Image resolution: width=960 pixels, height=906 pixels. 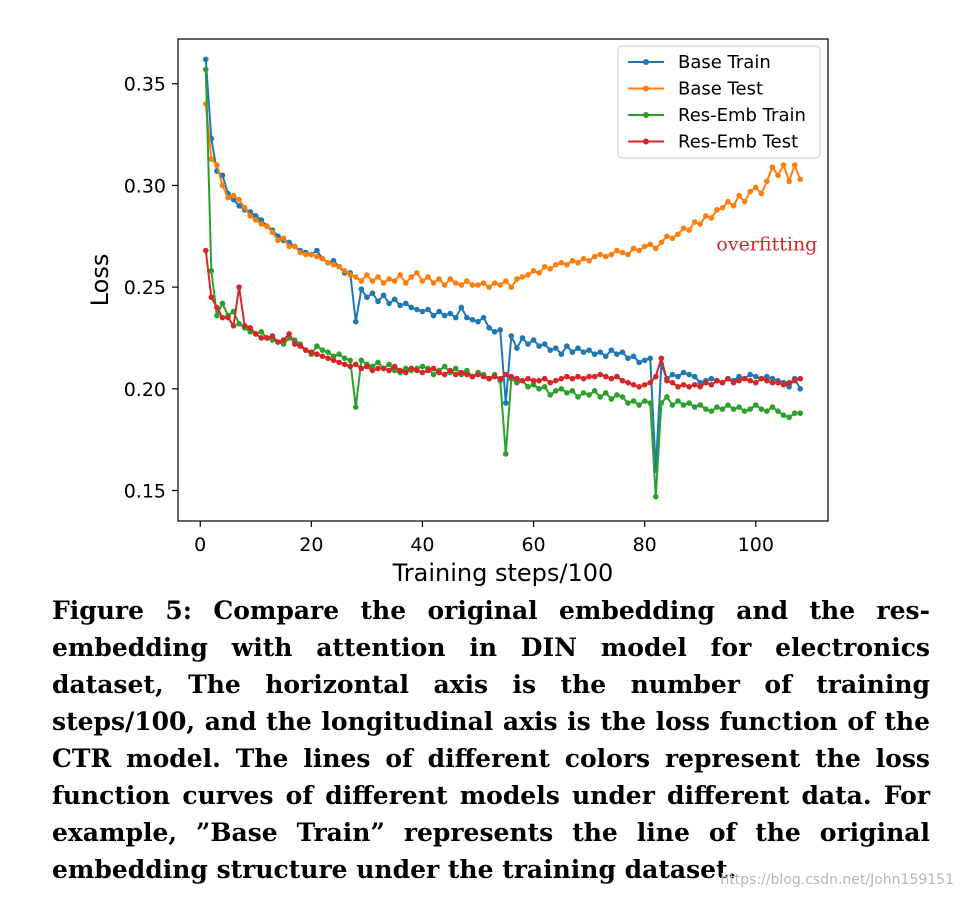 I want to click on overfitting-annotation: overfitting, so click(x=766, y=245).